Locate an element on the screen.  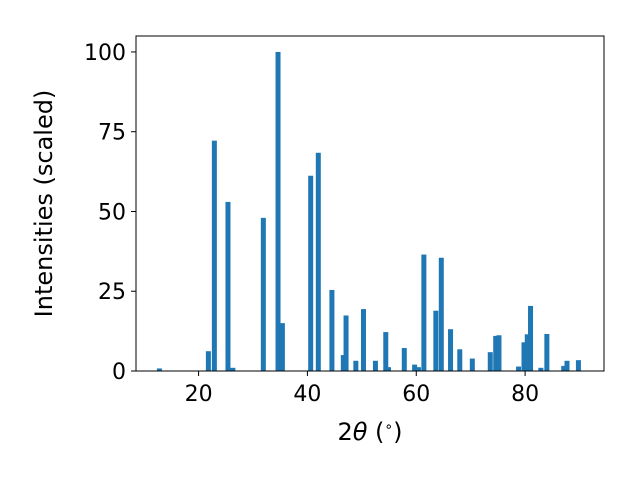
x-axis-label-part-2: ( is located at coordinates (375, 432).